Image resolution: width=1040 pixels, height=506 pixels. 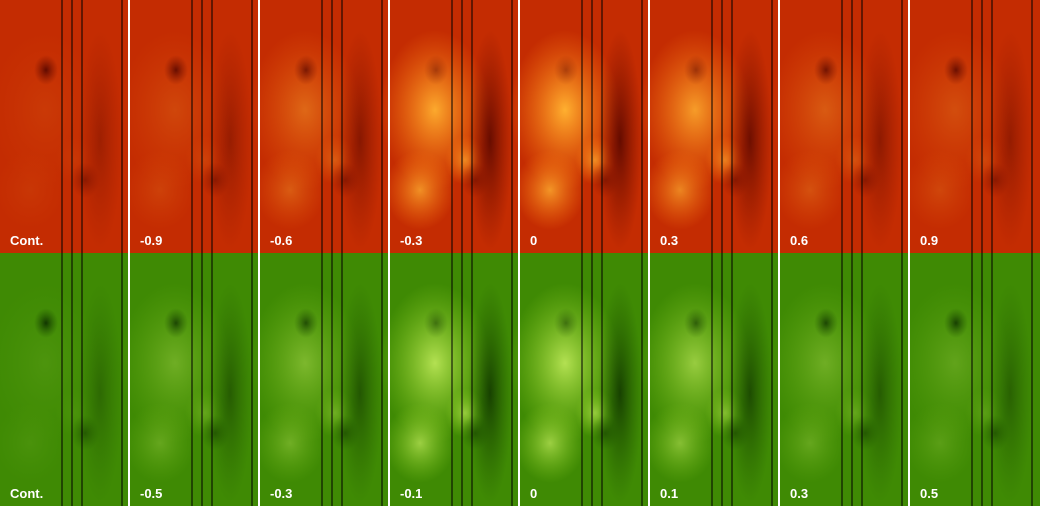 I want to click on image-panel: 0.1, so click(x=710, y=379).